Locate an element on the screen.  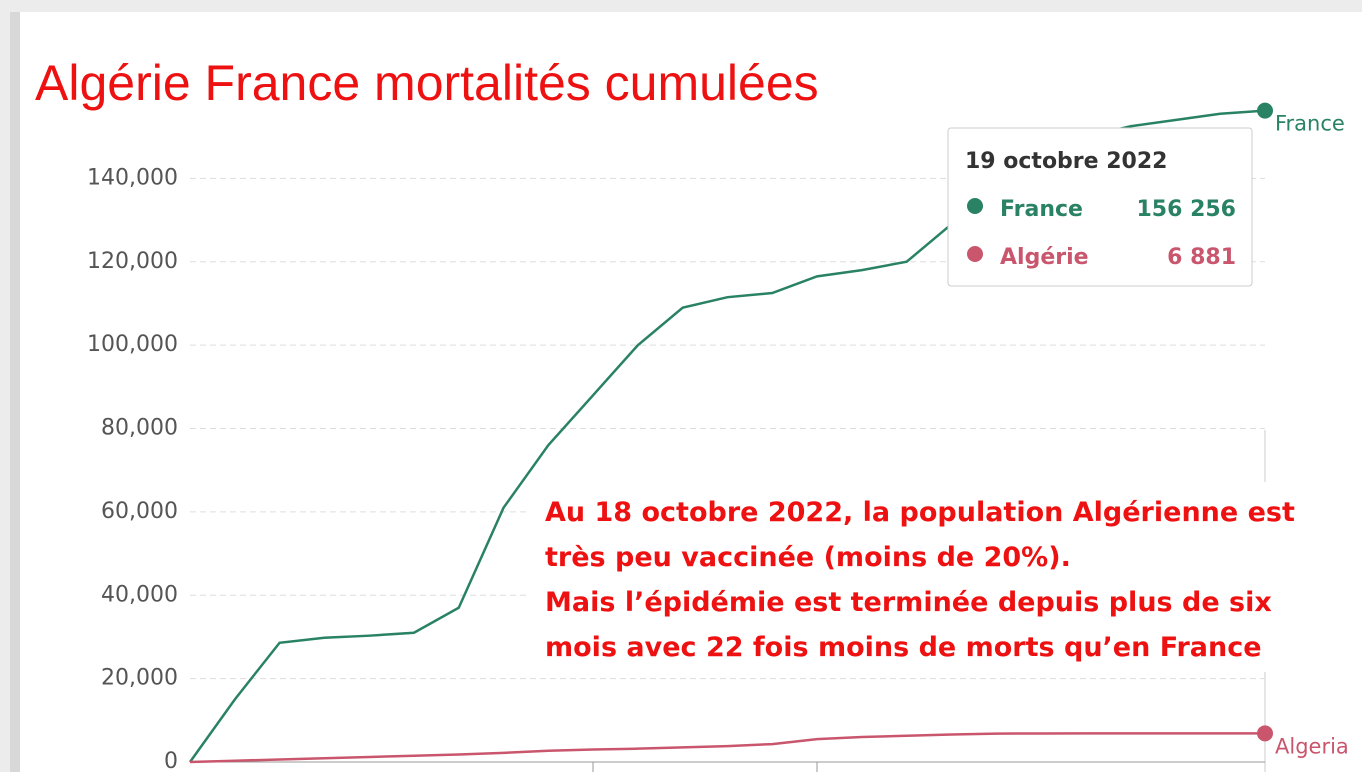
y-tick-label: 60,000 is located at coordinates (139, 511).